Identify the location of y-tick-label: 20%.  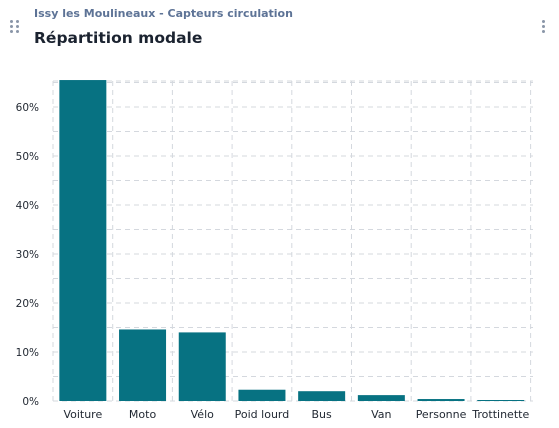
(27, 304).